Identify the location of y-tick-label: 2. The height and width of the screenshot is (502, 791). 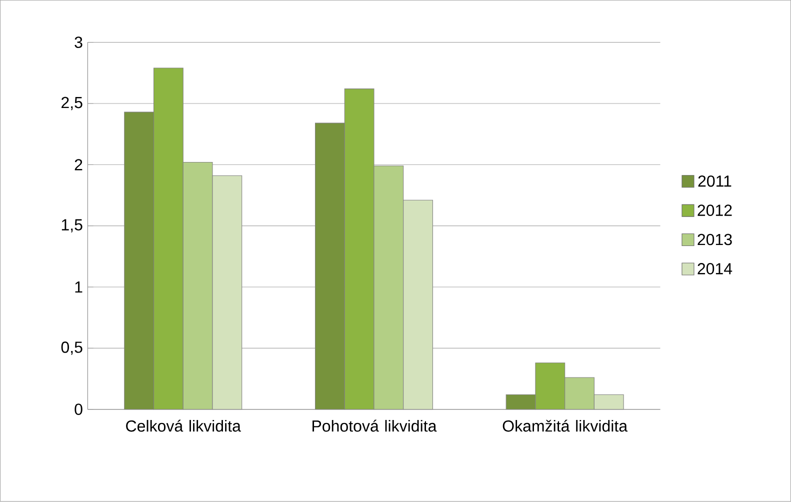
(78, 164).